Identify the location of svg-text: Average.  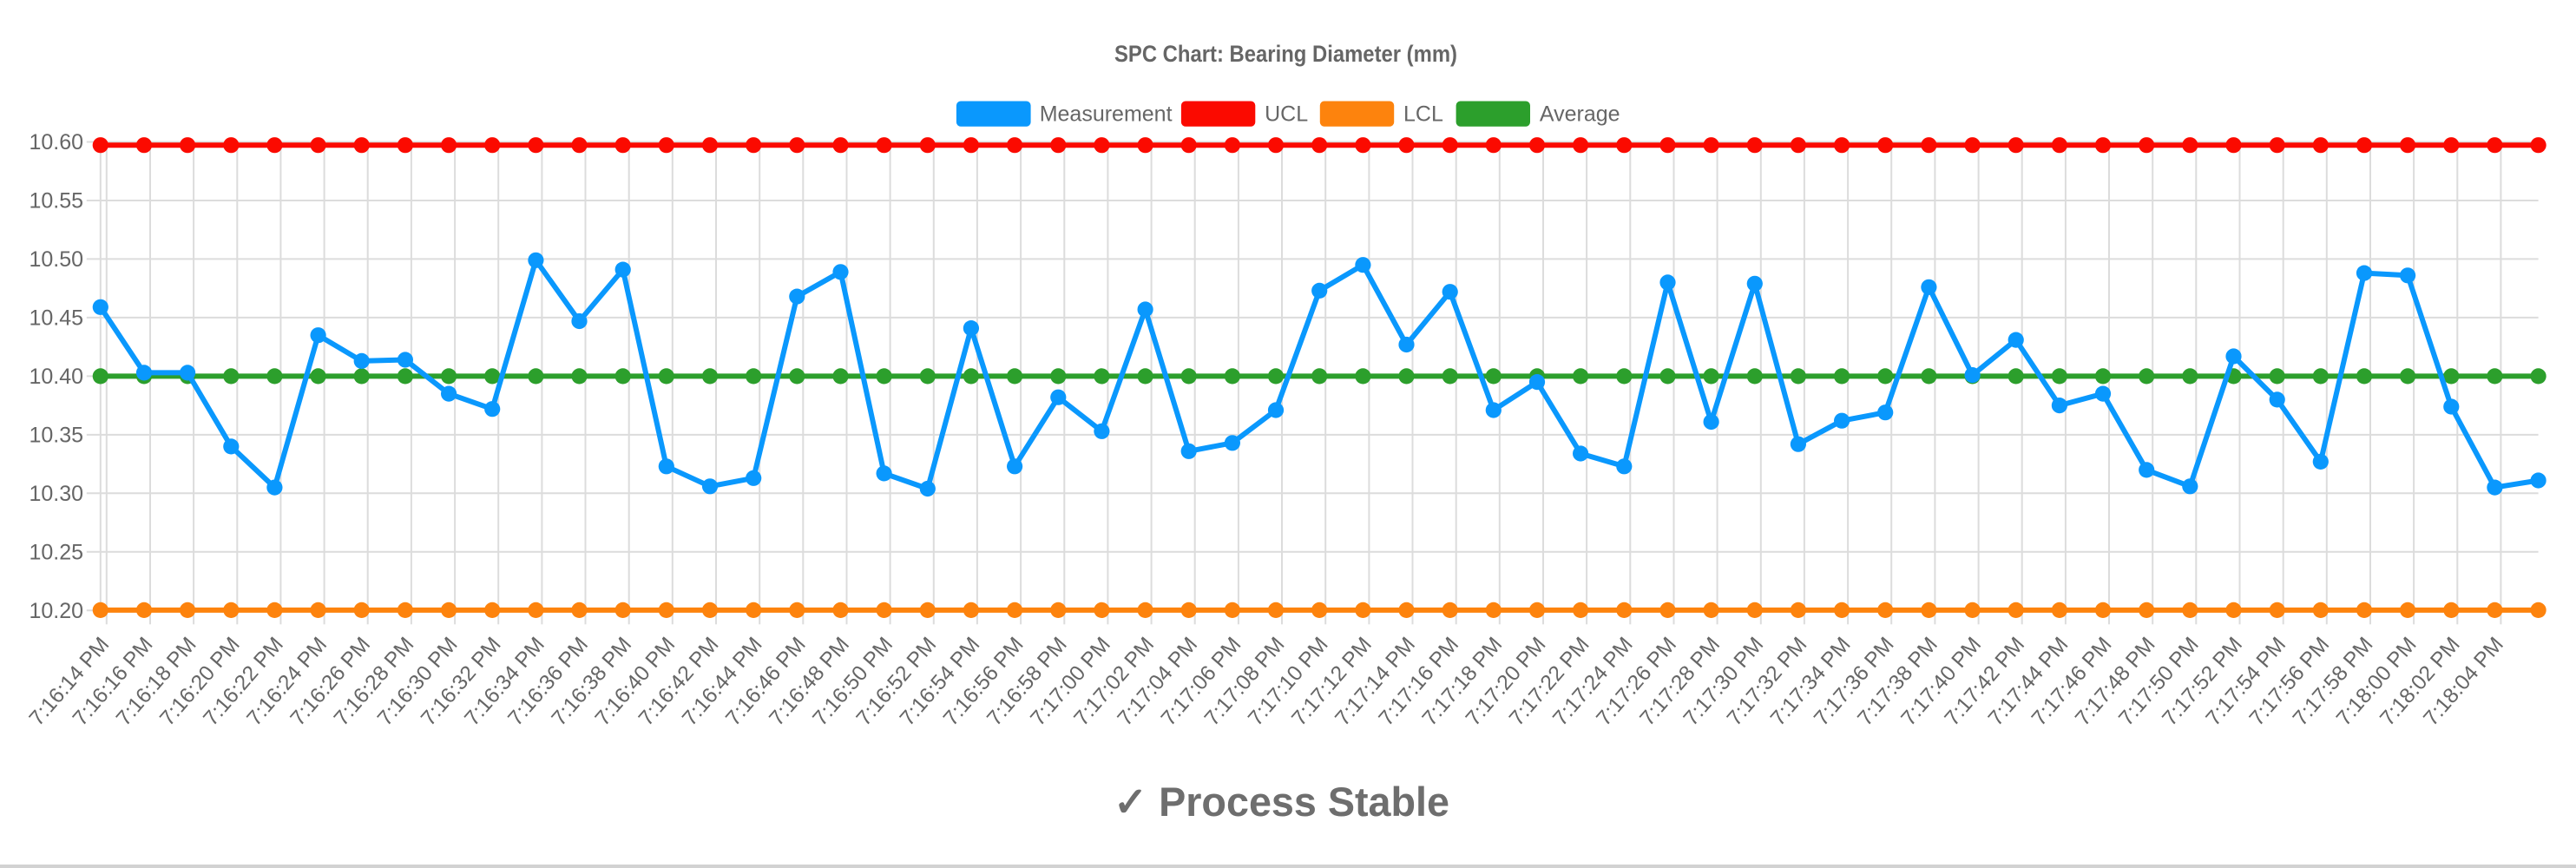
(1580, 114).